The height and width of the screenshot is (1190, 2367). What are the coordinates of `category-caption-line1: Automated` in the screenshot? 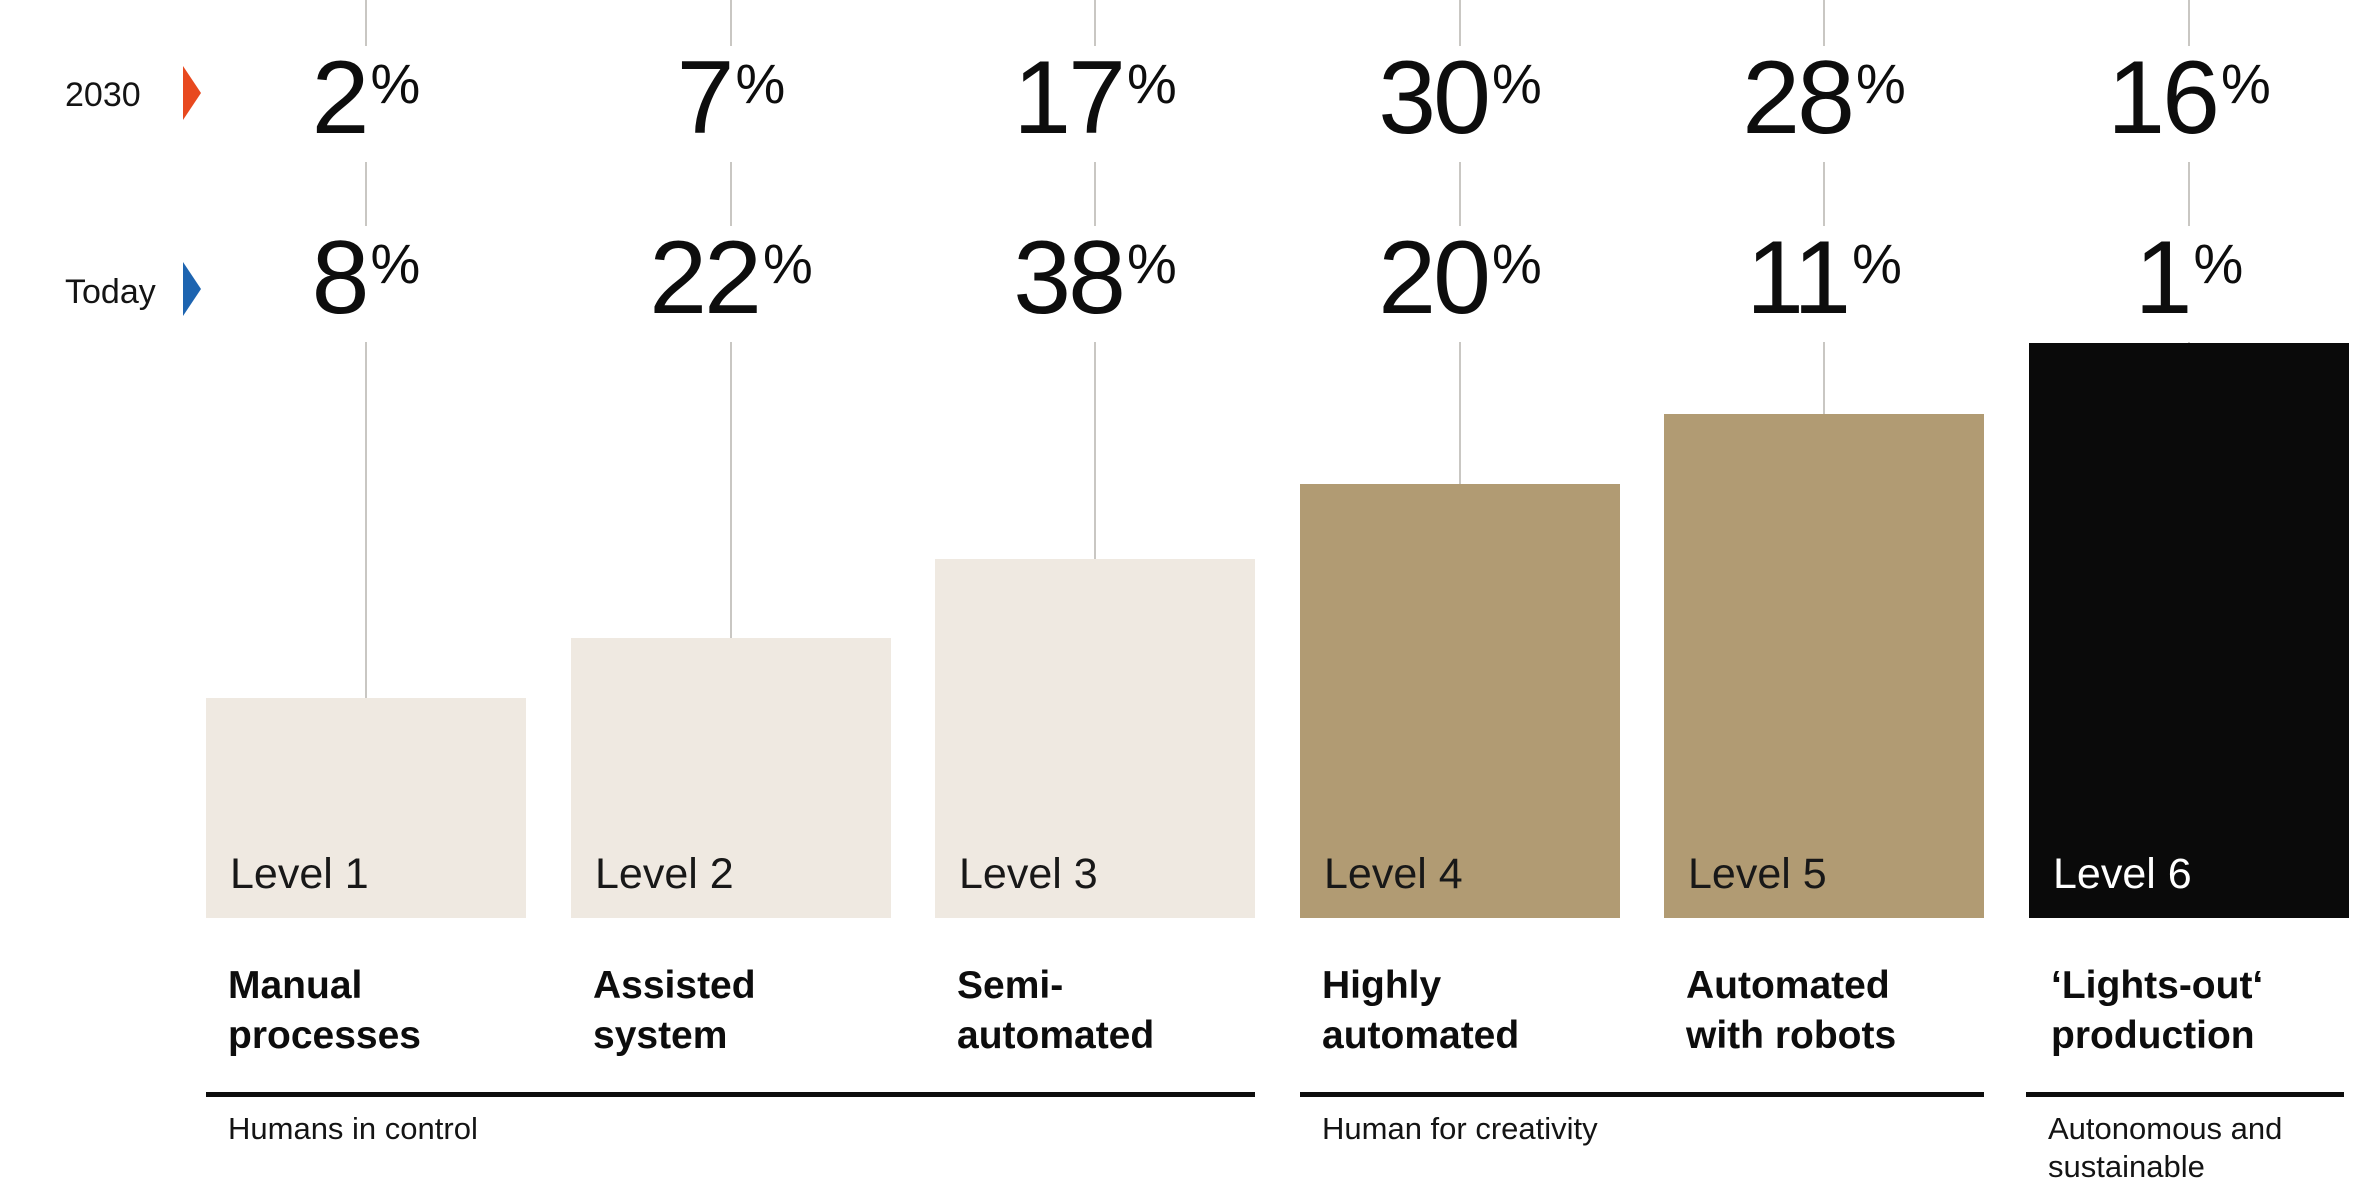 It's located at (1788, 985).